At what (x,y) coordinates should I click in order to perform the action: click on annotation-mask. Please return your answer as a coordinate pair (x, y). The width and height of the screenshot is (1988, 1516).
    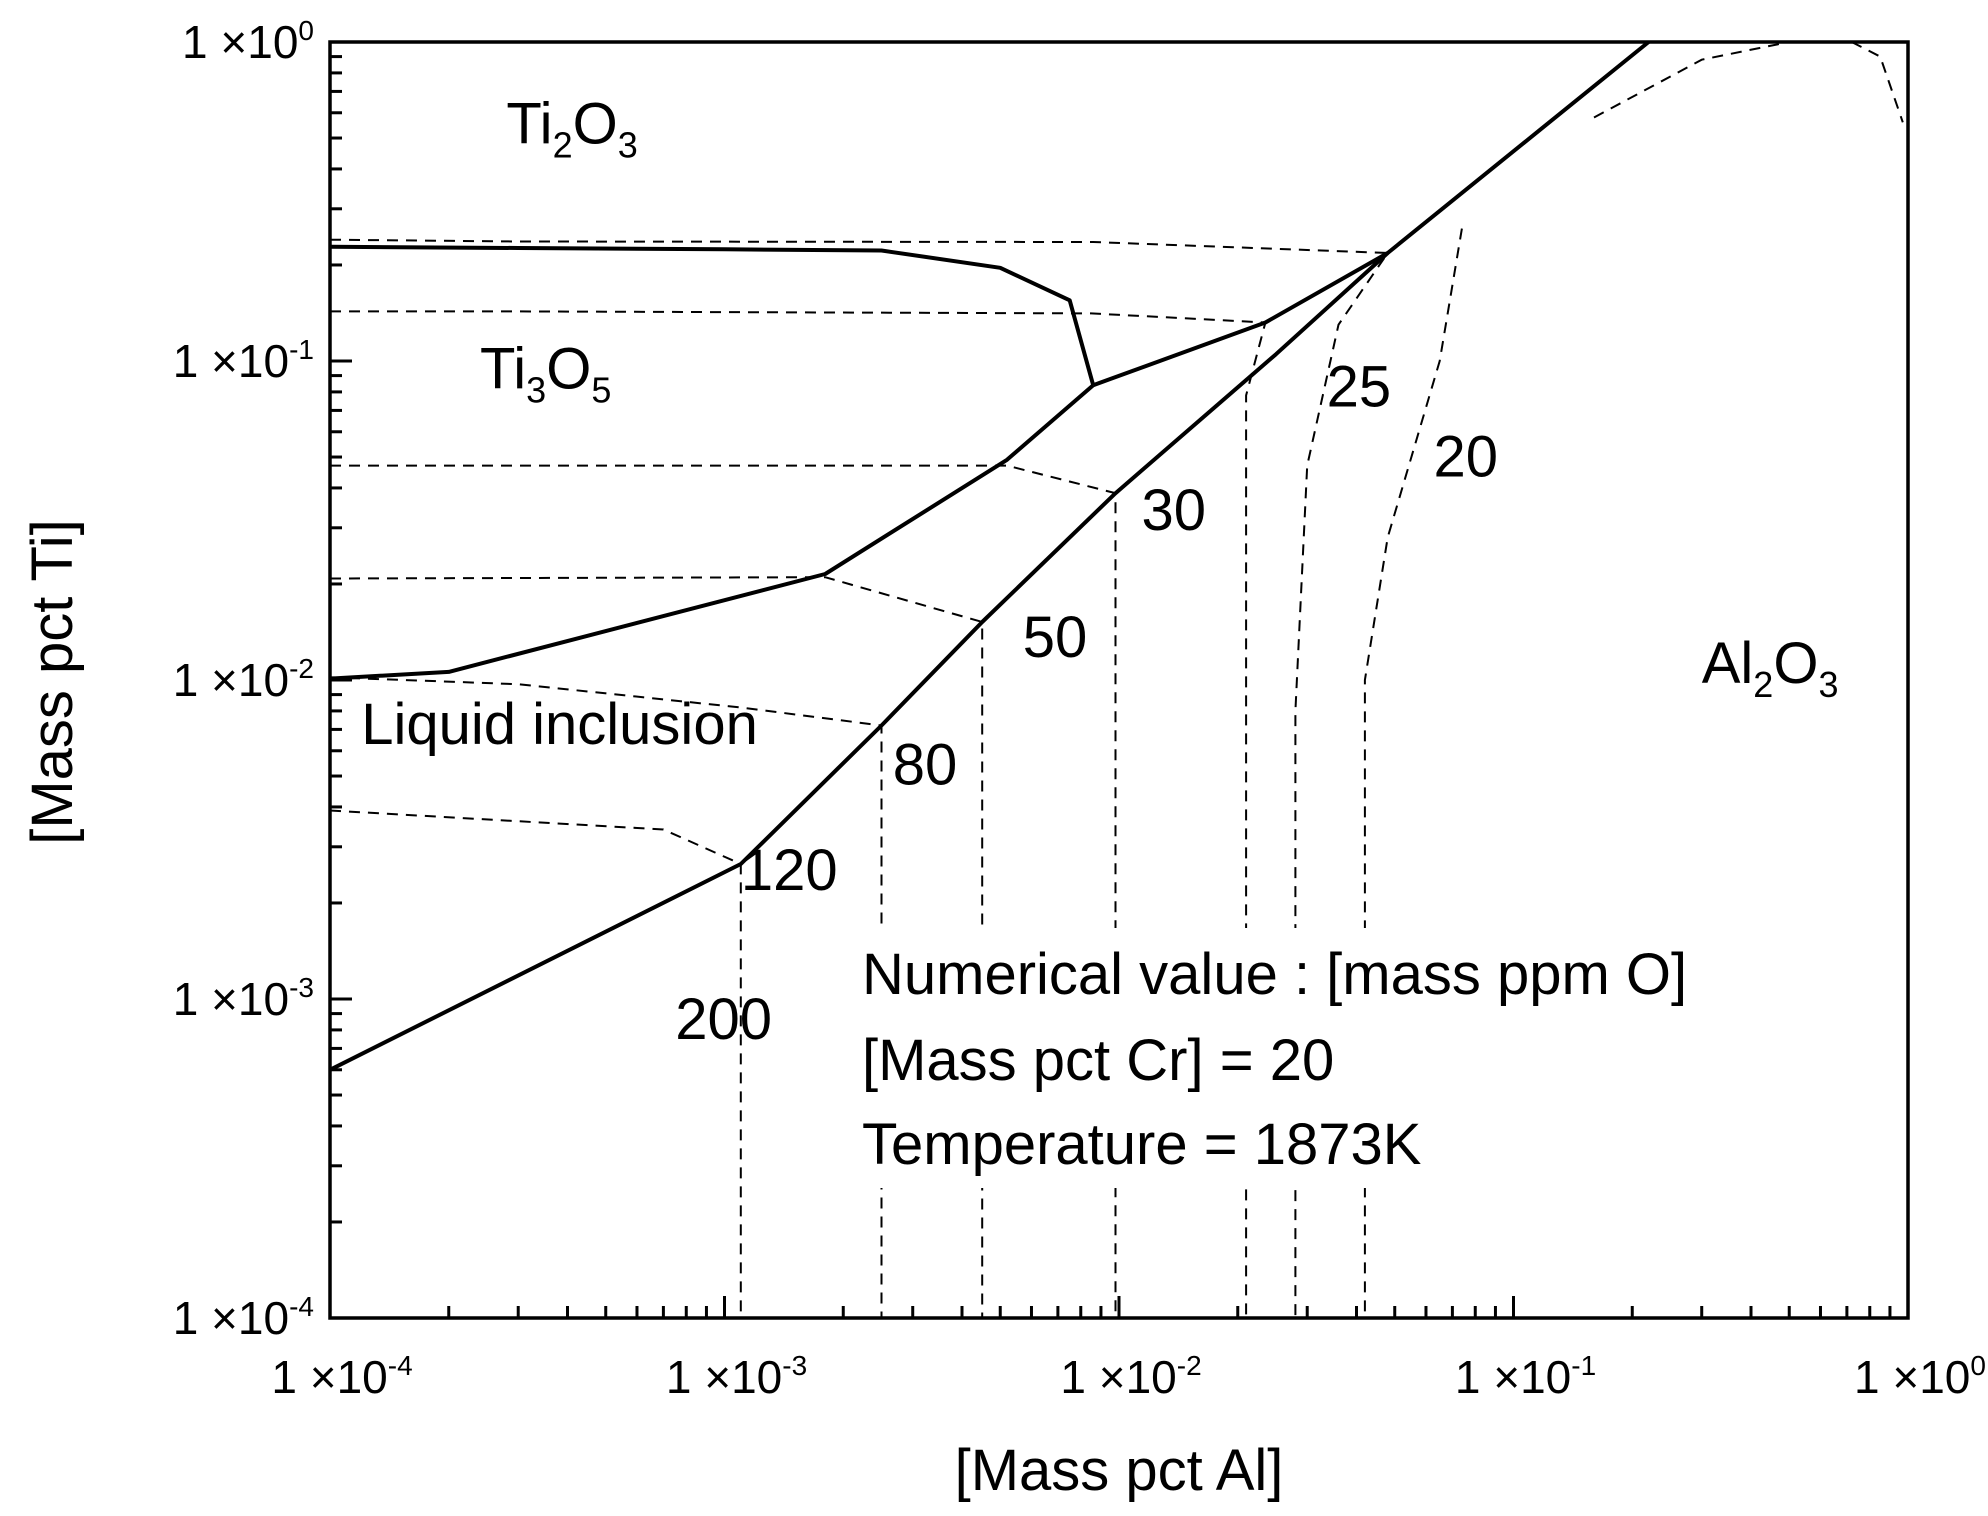
    Looking at the image, I should click on (1332, 1058).